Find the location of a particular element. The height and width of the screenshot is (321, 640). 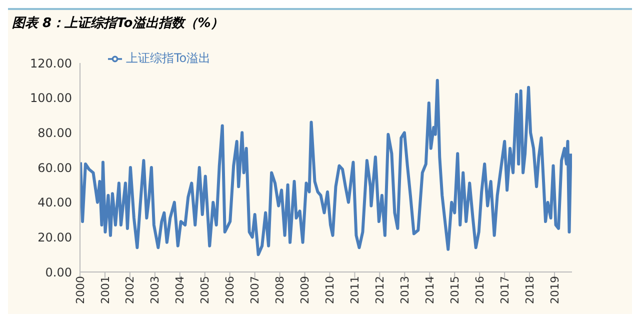

x-tick-label: 2007 is located at coordinates (255, 290).